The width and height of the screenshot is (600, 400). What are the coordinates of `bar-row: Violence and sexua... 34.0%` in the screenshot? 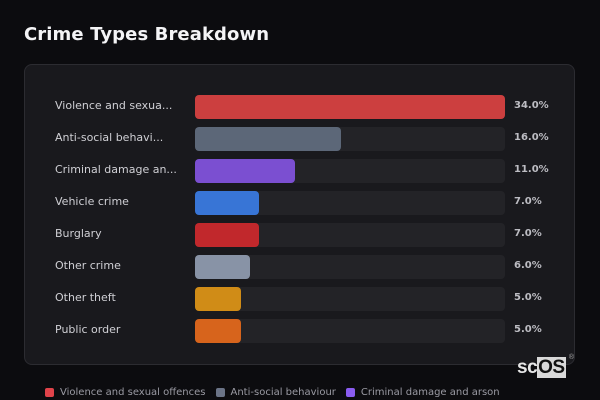 It's located at (299, 107).